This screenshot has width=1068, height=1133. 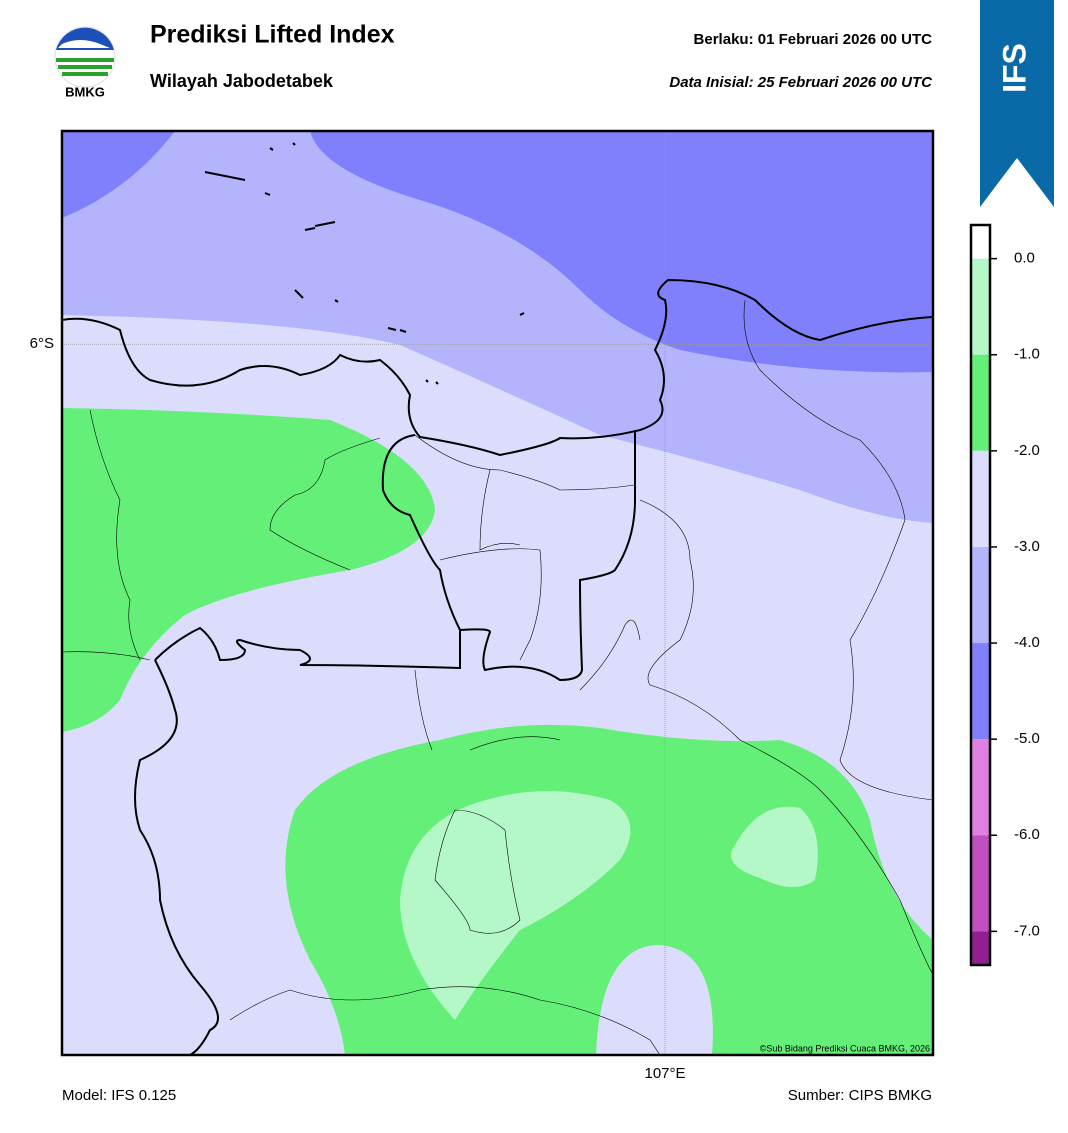 I want to click on colorbar-label: -3.0, so click(x=1027, y=546).